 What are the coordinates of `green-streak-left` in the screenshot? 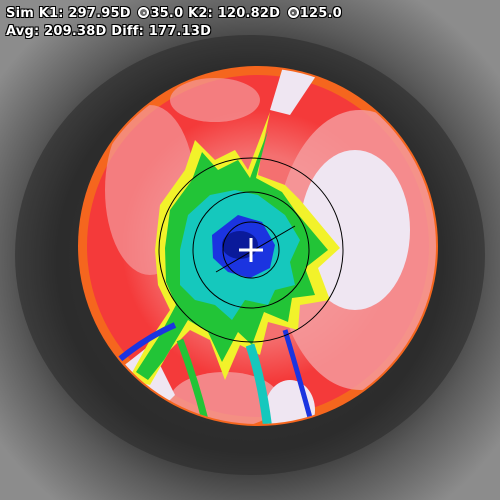 It's located at (192, 379).